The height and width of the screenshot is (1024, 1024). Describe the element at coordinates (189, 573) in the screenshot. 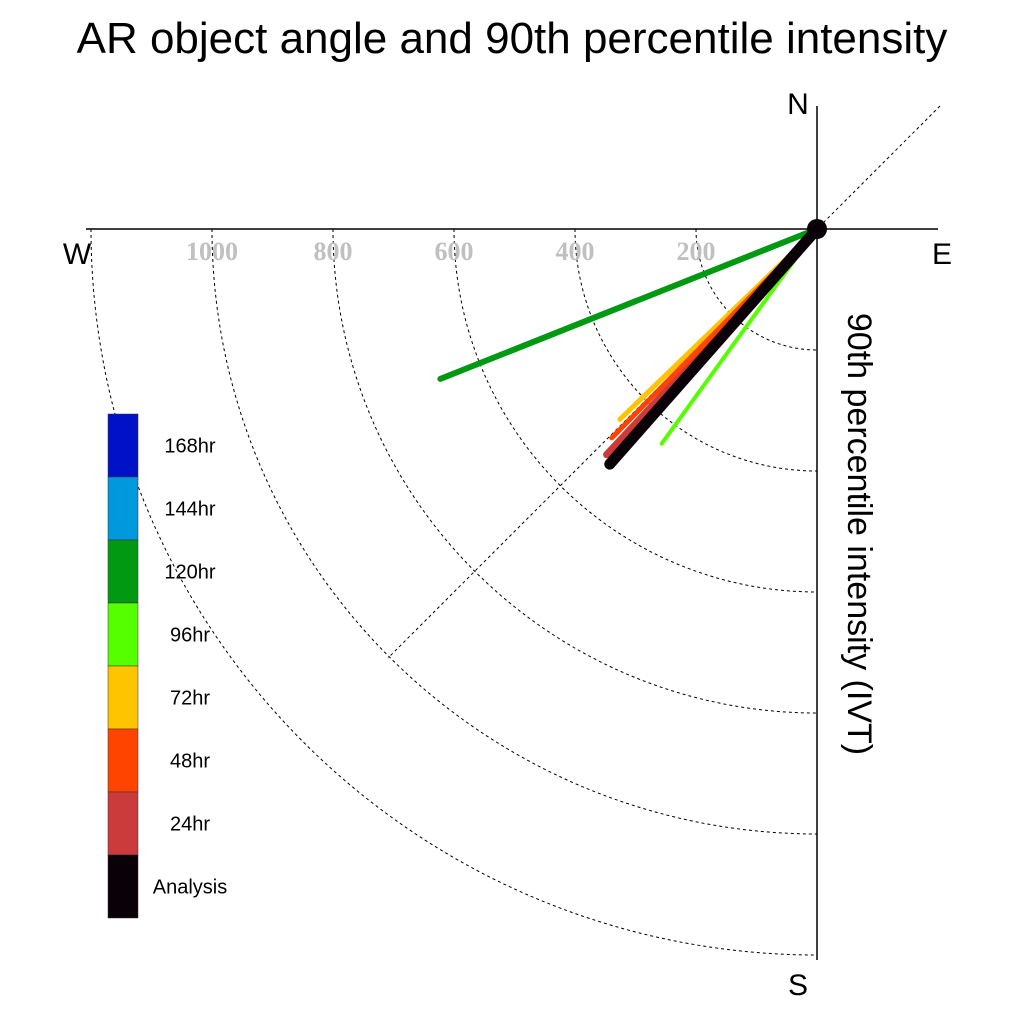

I see `legend-label-120hr: 120hr` at that location.